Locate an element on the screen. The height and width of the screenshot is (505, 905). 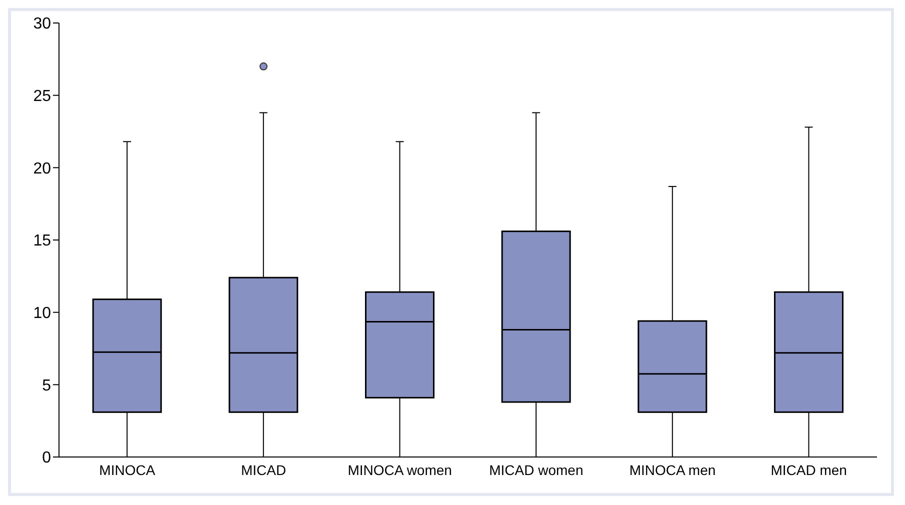
y-tick-label: 20 is located at coordinates (42, 169).